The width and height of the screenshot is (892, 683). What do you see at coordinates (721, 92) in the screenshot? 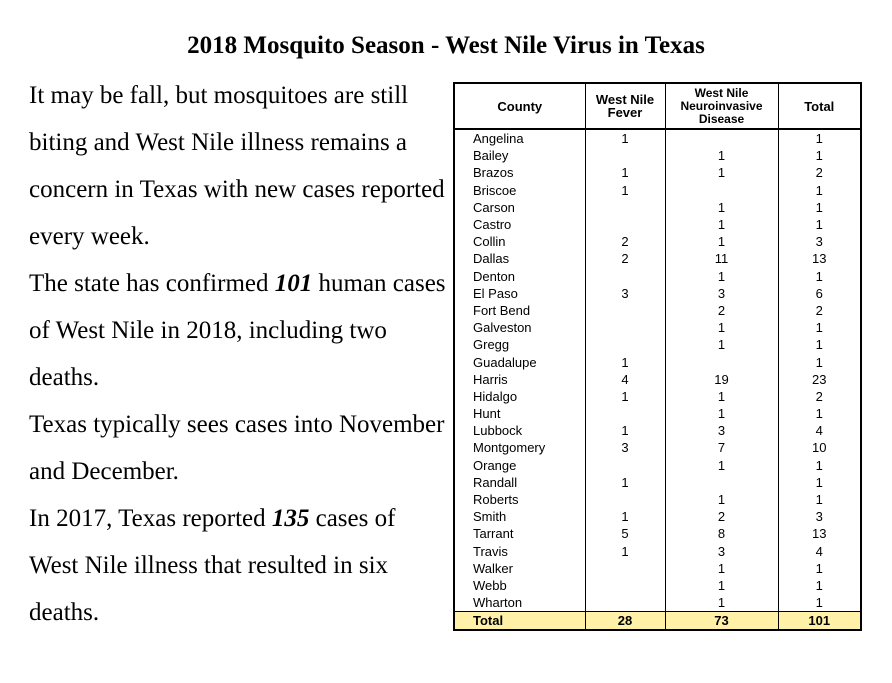
I see `header-neuro-line1: West Nile` at bounding box center [721, 92].